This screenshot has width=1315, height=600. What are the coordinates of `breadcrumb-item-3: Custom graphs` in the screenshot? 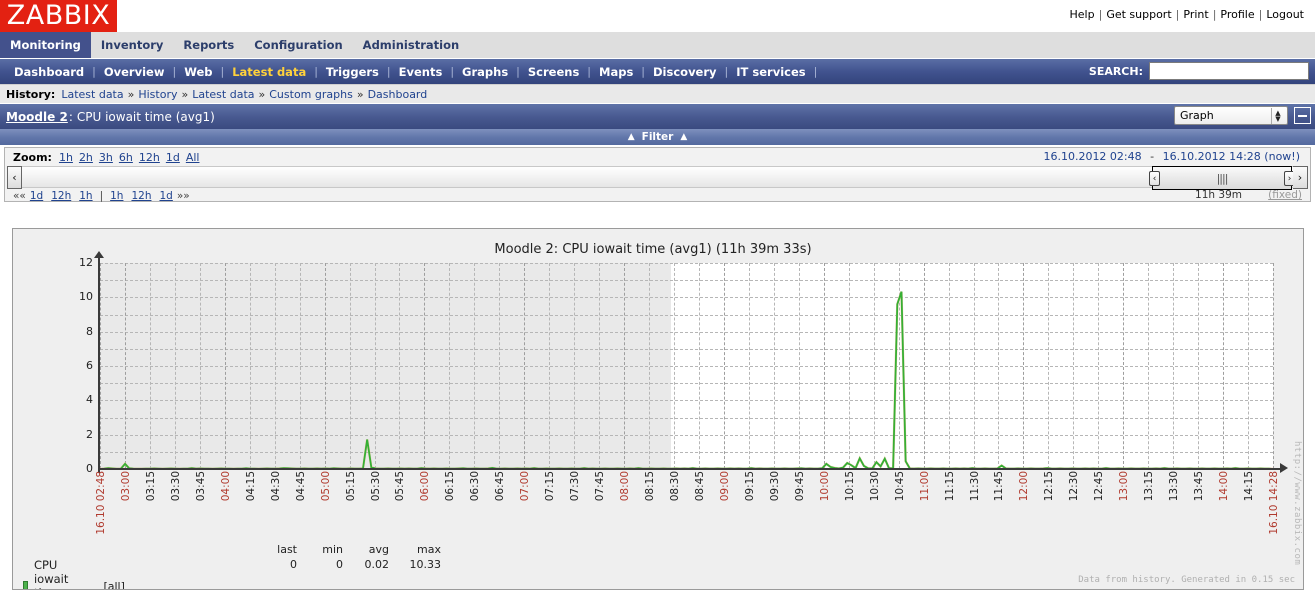 It's located at (311, 94).